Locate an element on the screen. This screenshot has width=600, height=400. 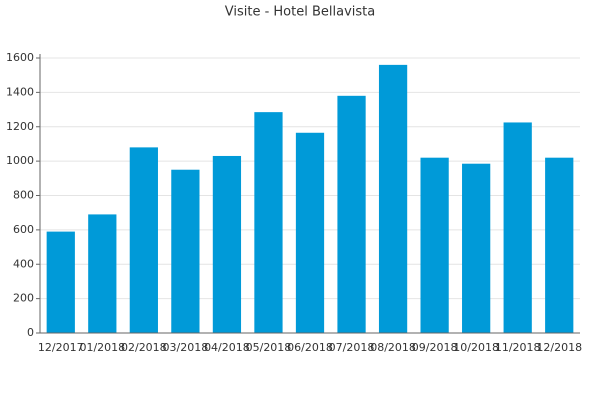
x-tick-label: 09/2018 is located at coordinates (435, 347).